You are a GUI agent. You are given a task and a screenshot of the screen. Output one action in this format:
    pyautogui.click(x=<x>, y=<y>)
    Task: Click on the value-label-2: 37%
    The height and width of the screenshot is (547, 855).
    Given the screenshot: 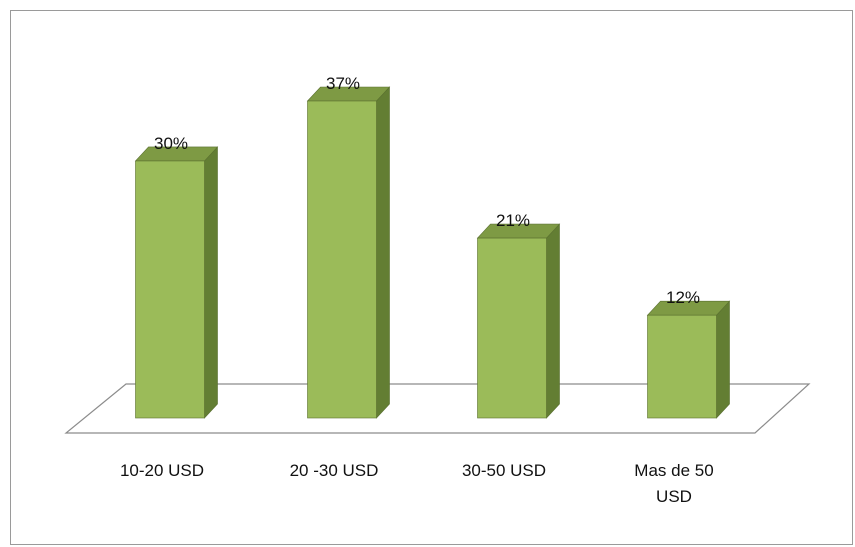 What is the action you would take?
    pyautogui.click(x=343, y=83)
    